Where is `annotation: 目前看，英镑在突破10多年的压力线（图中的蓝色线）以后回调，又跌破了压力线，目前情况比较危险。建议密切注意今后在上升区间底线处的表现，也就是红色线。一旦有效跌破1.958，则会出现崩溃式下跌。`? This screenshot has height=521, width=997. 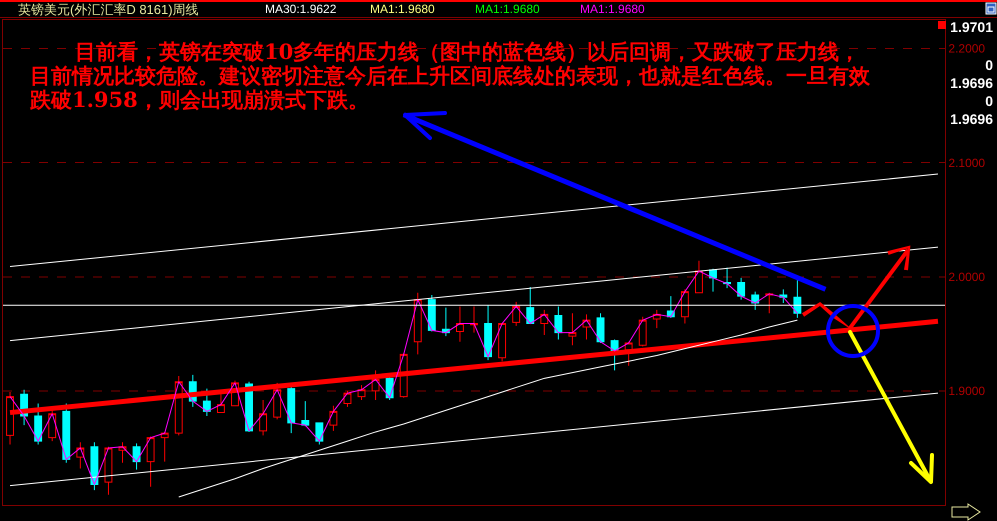
annotation: 目前看，英镑在突破10多年的压力线（图中的蓝色线）以后回调，又跌破了压力线，目前情况比较危险。建议密切注意今后在上升区间底线处的表现，也就是红色线。一旦有效跌破1.958，则会出现崩溃式下跌。 is located at coordinates (450, 75).